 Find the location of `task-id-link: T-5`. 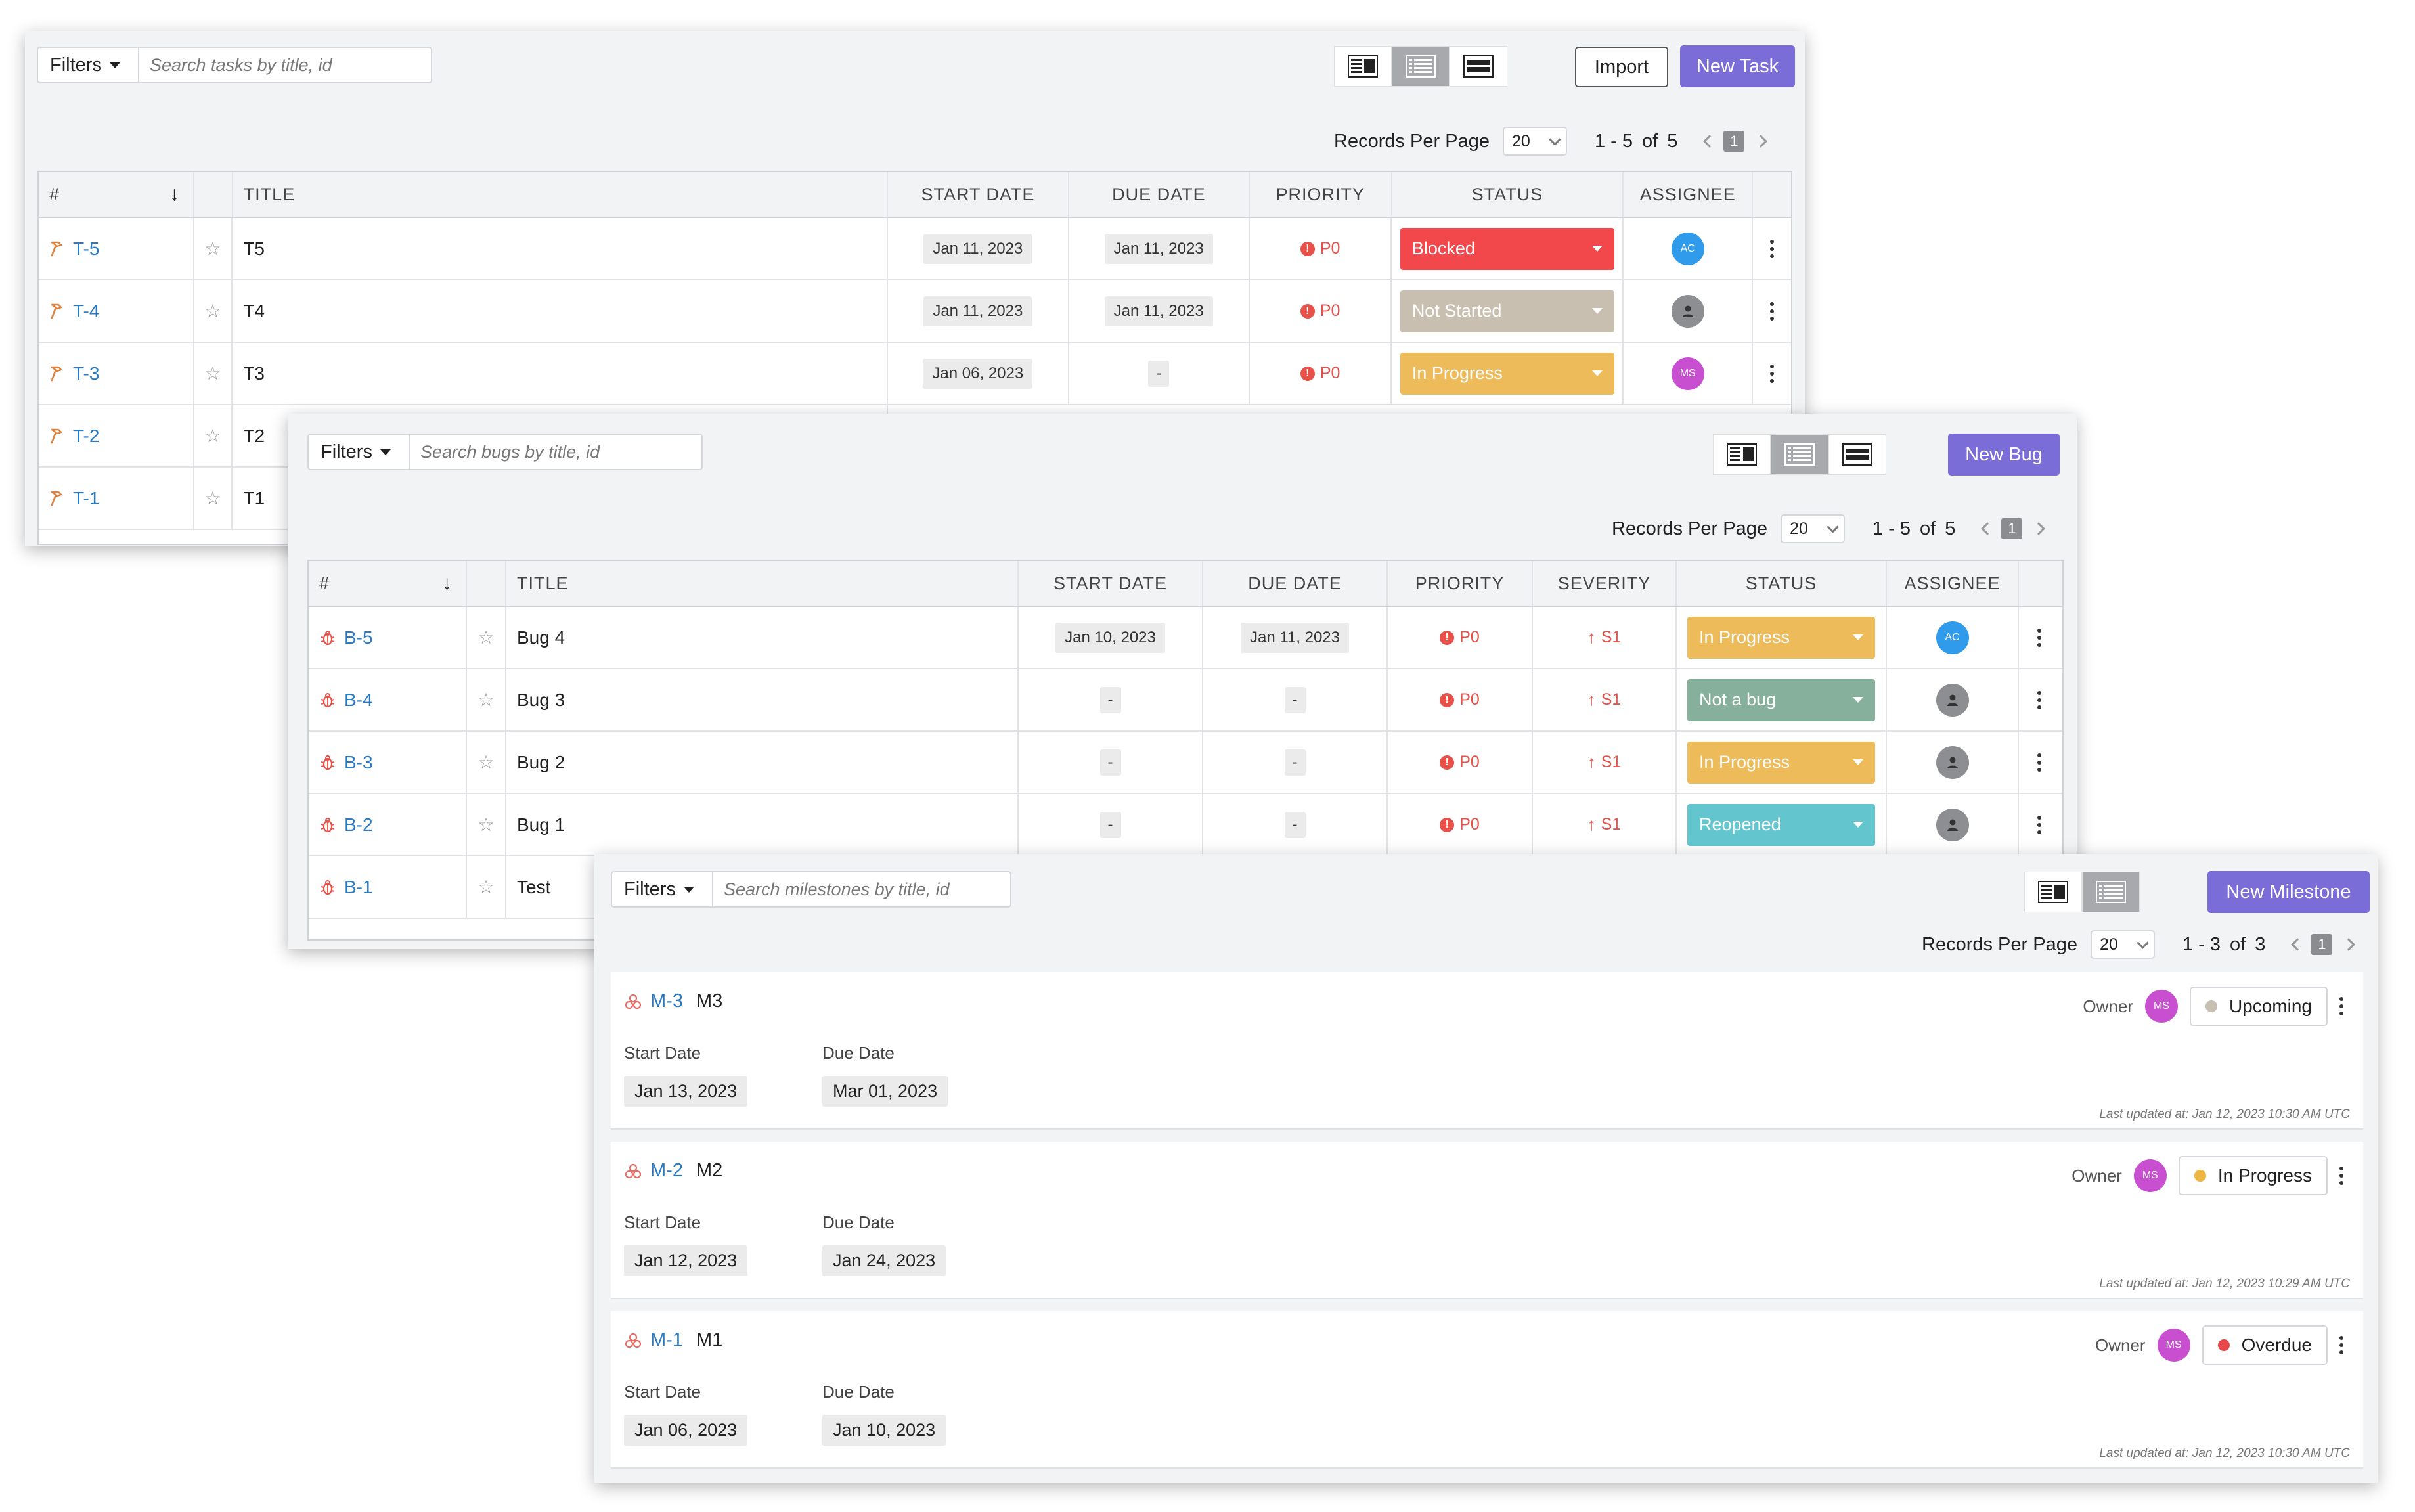

task-id-link: T-5 is located at coordinates (86, 249).